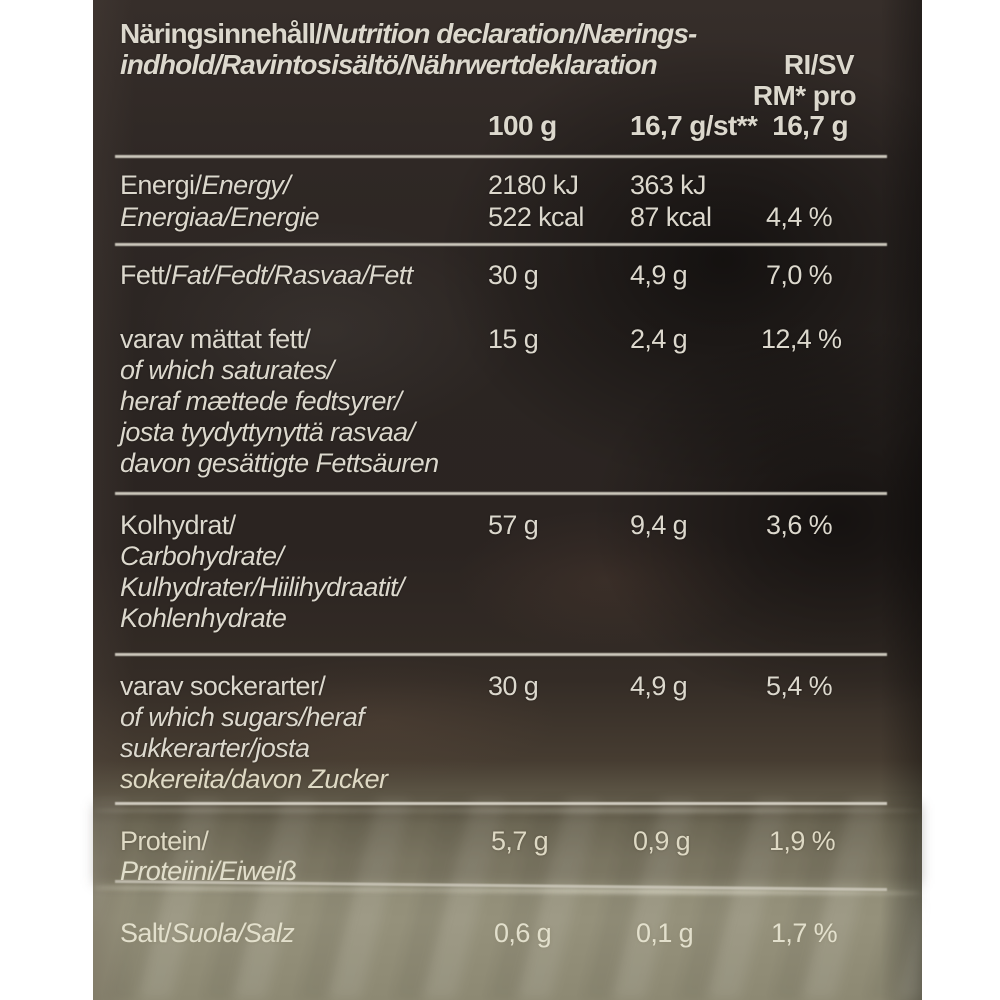  I want to click on row-salt-per100: 0,6 g, so click(523, 933).